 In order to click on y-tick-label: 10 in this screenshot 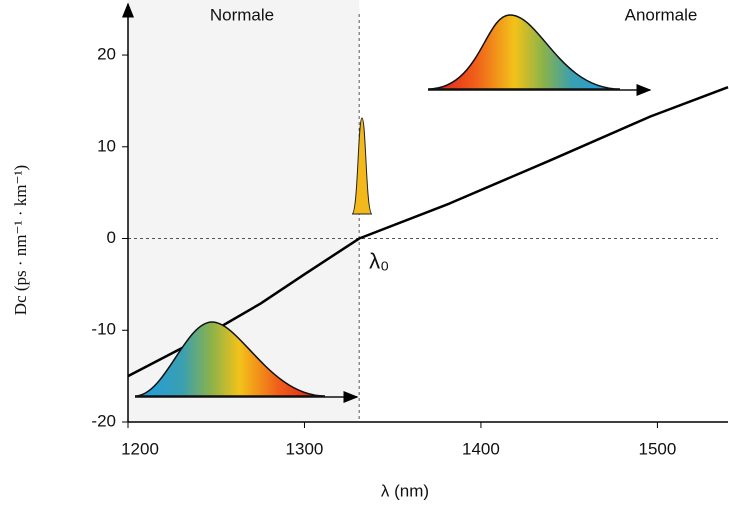, I will do `click(106, 145)`.